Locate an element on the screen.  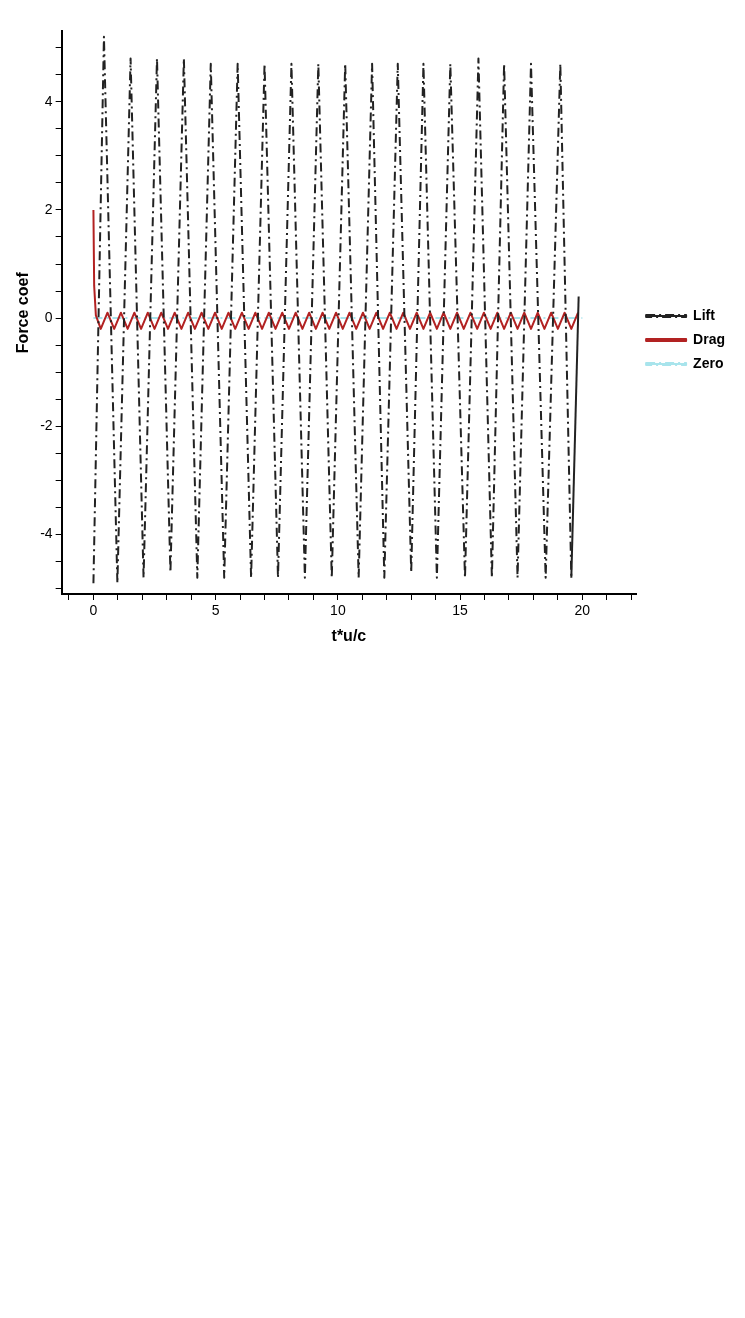
legend-label: Drag is located at coordinates (709, 338).